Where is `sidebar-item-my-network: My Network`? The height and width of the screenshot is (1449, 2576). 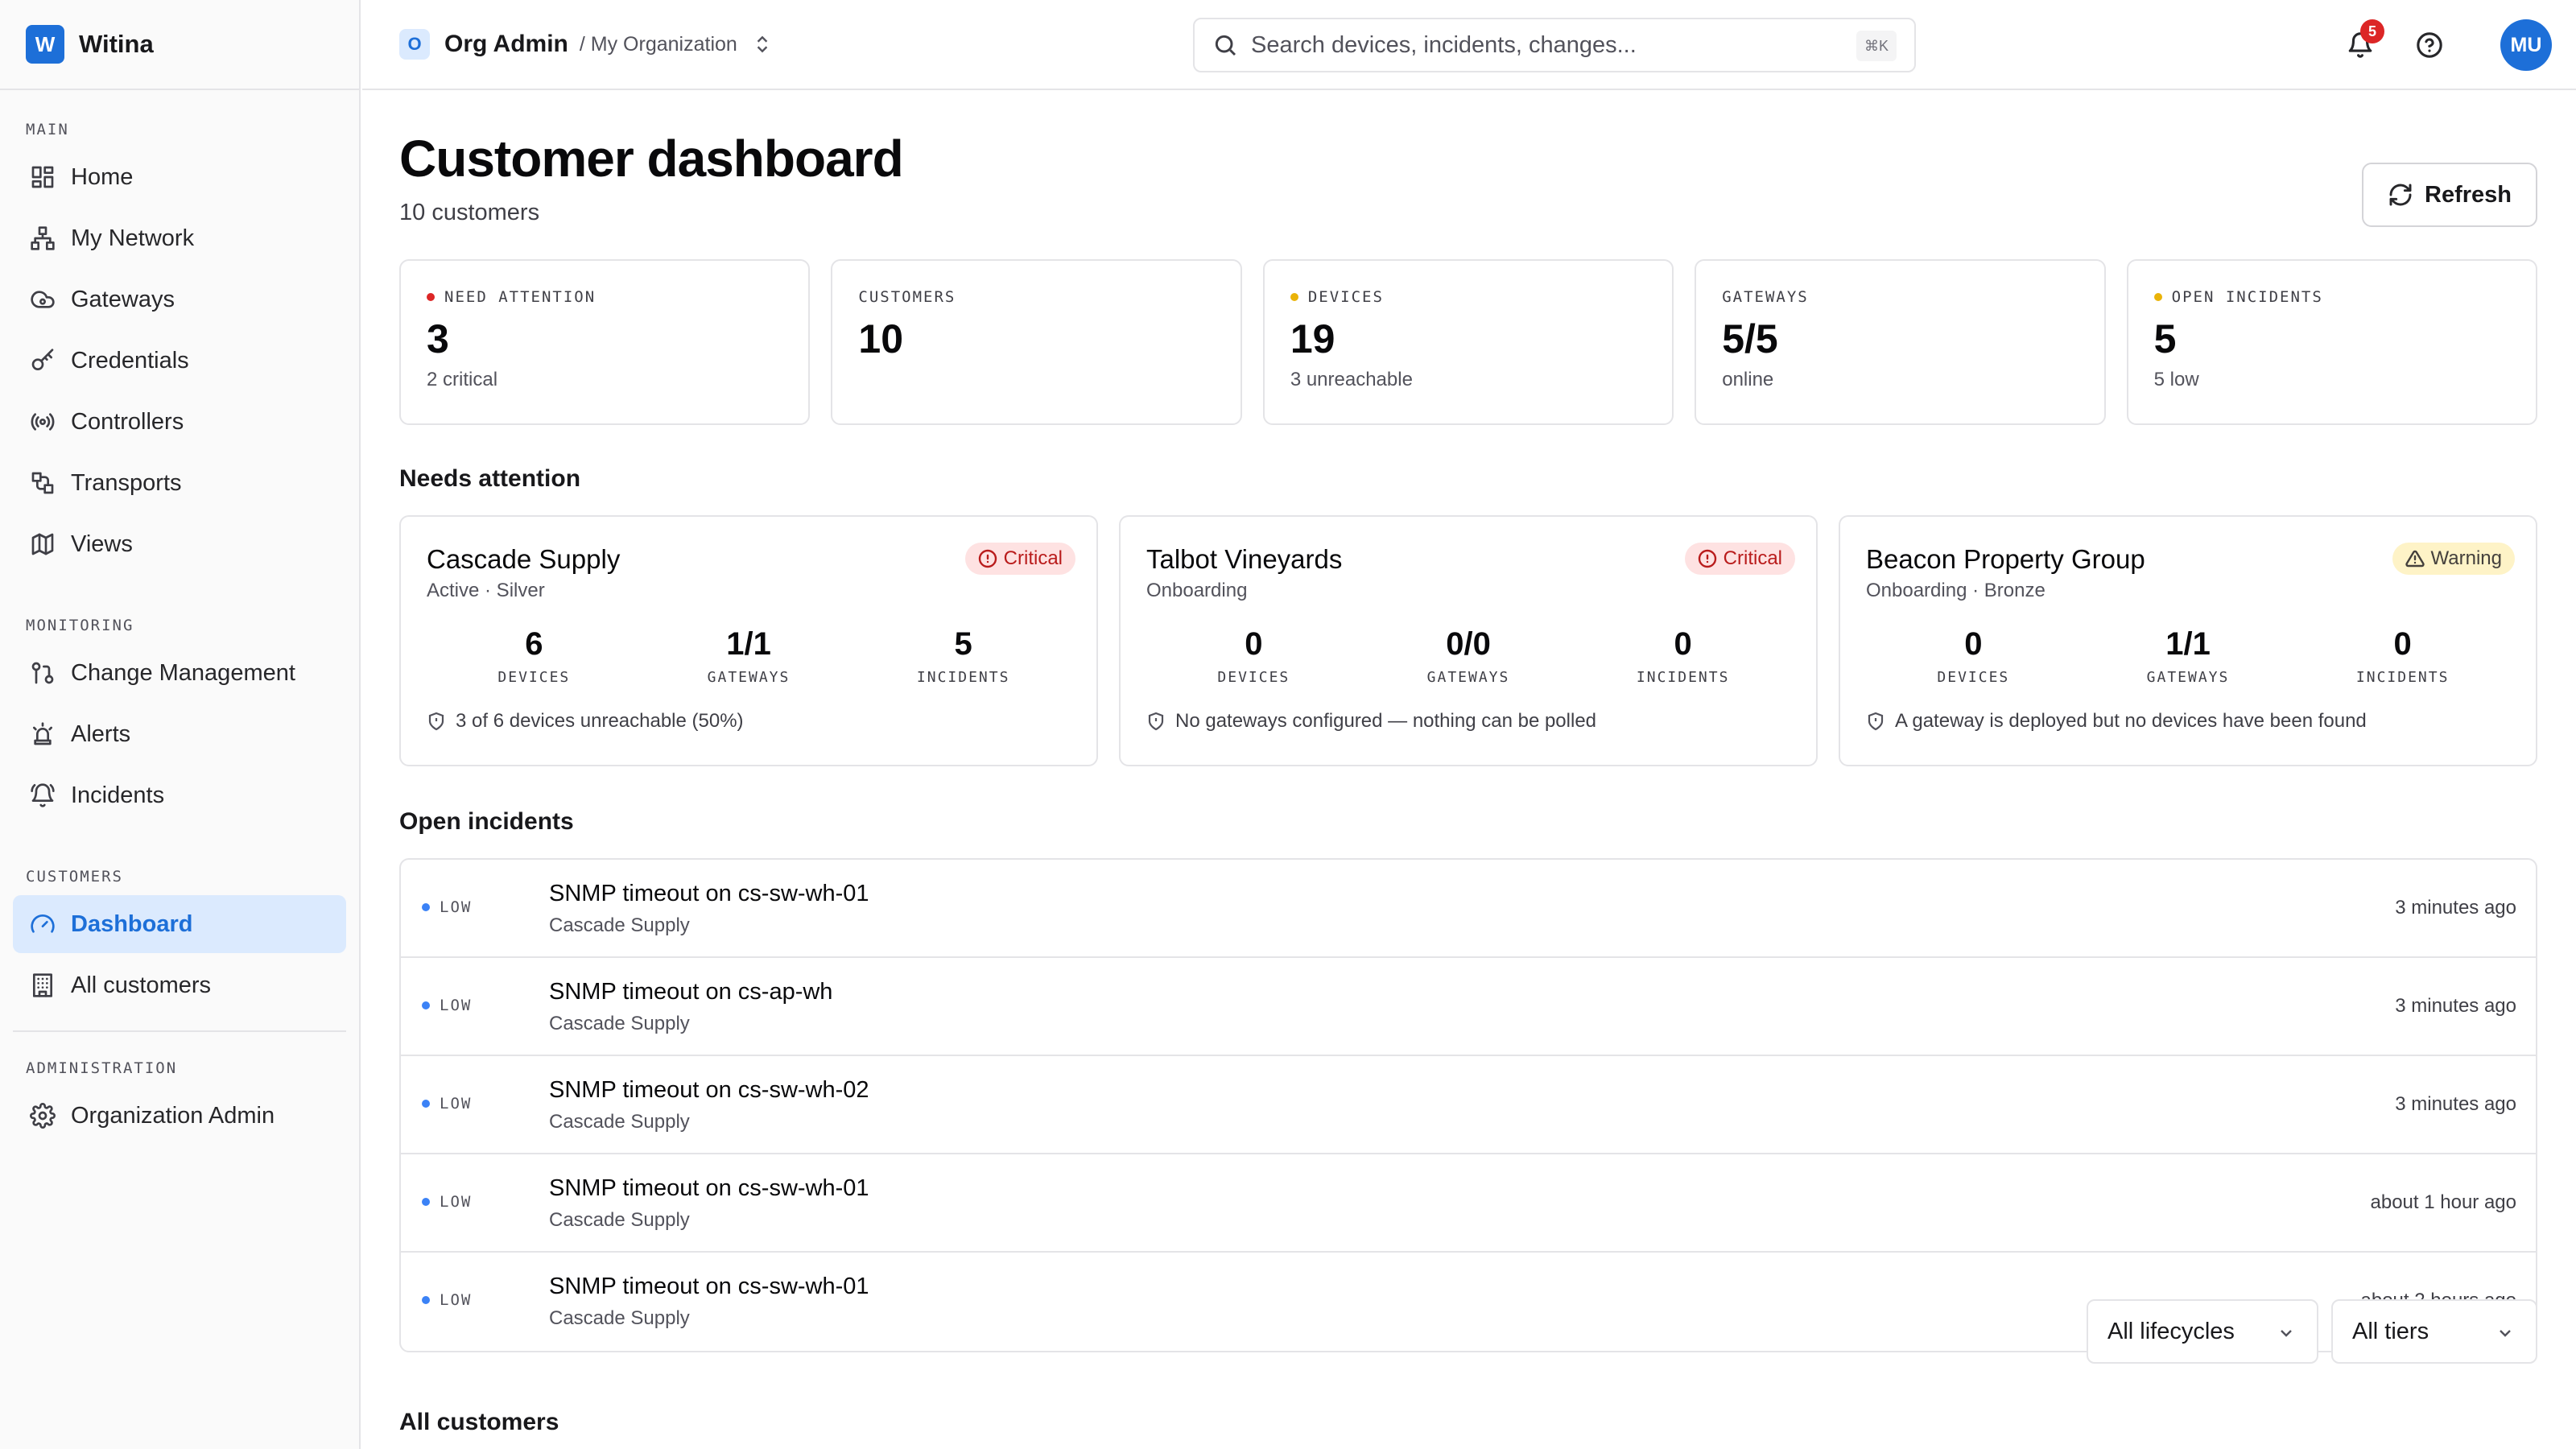 sidebar-item-my-network: My Network is located at coordinates (179, 238).